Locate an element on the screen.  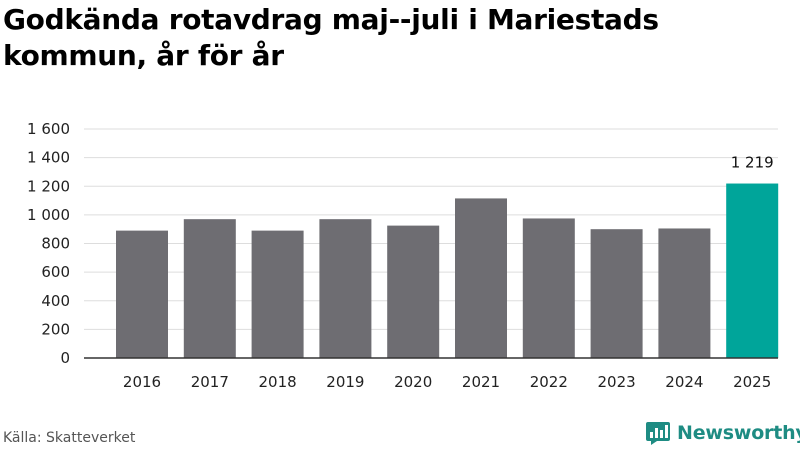
bar-2024 is located at coordinates (684, 293).